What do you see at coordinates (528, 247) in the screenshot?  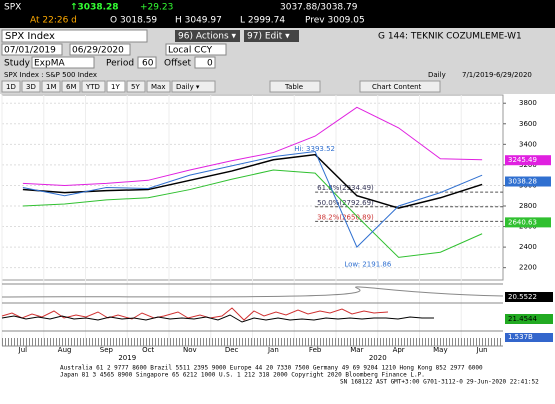 I see `y-tick-label: 2400` at bounding box center [528, 247].